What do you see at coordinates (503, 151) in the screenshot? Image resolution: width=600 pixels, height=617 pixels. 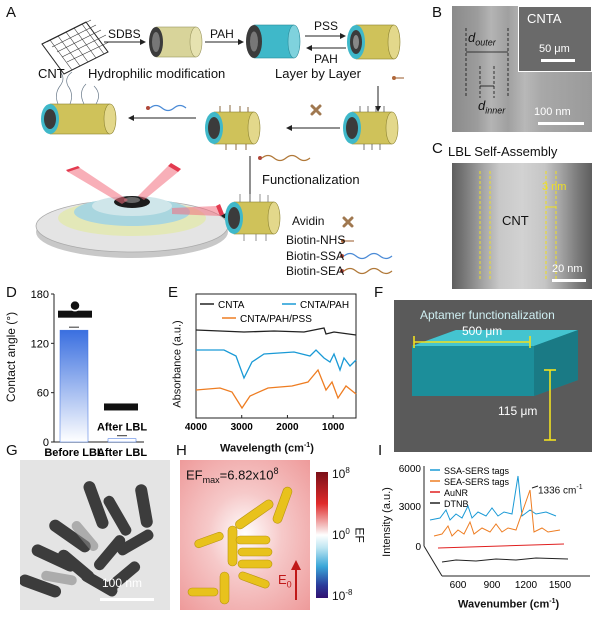 I see `c-title: LBL Self-Assembly` at bounding box center [503, 151].